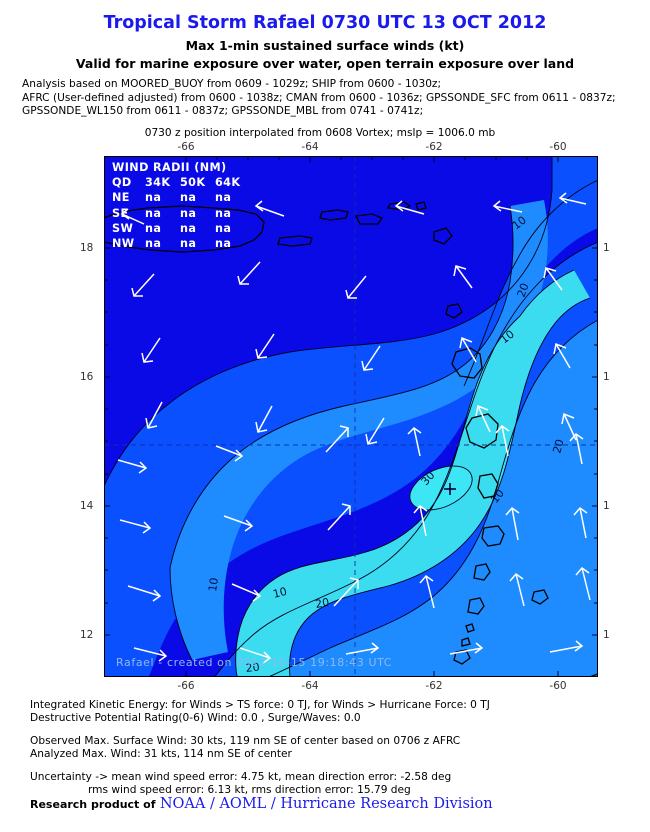  Describe the element at coordinates (334, 215) in the screenshot. I see `coastline-st-thomas` at that location.